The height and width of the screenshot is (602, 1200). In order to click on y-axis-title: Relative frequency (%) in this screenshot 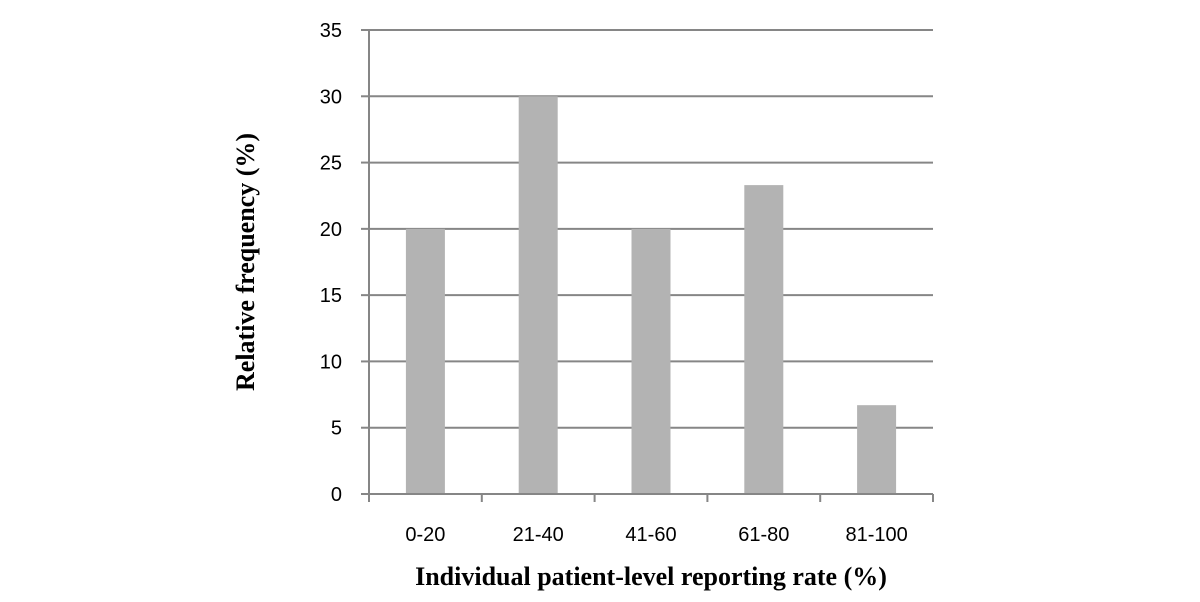, I will do `click(245, 262)`.